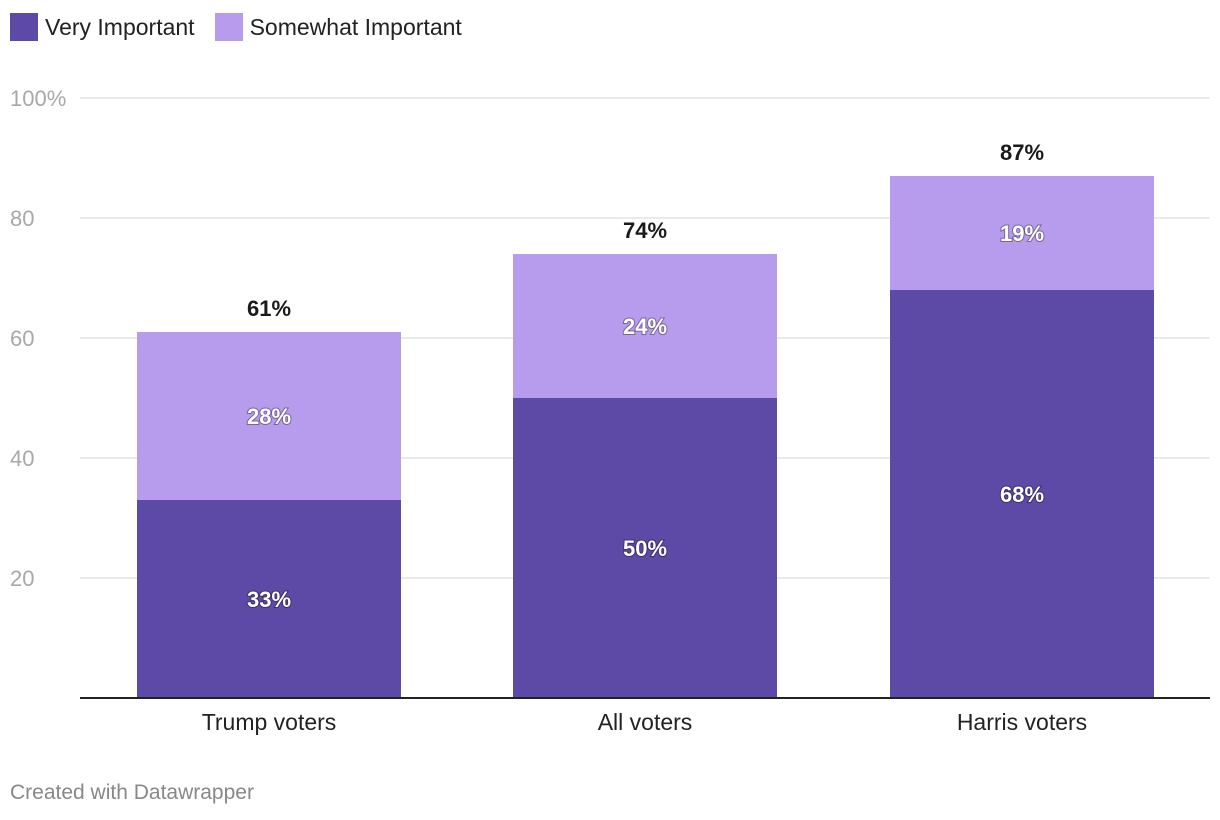  I want to click on legend-swatch-very-important, so click(24, 27).